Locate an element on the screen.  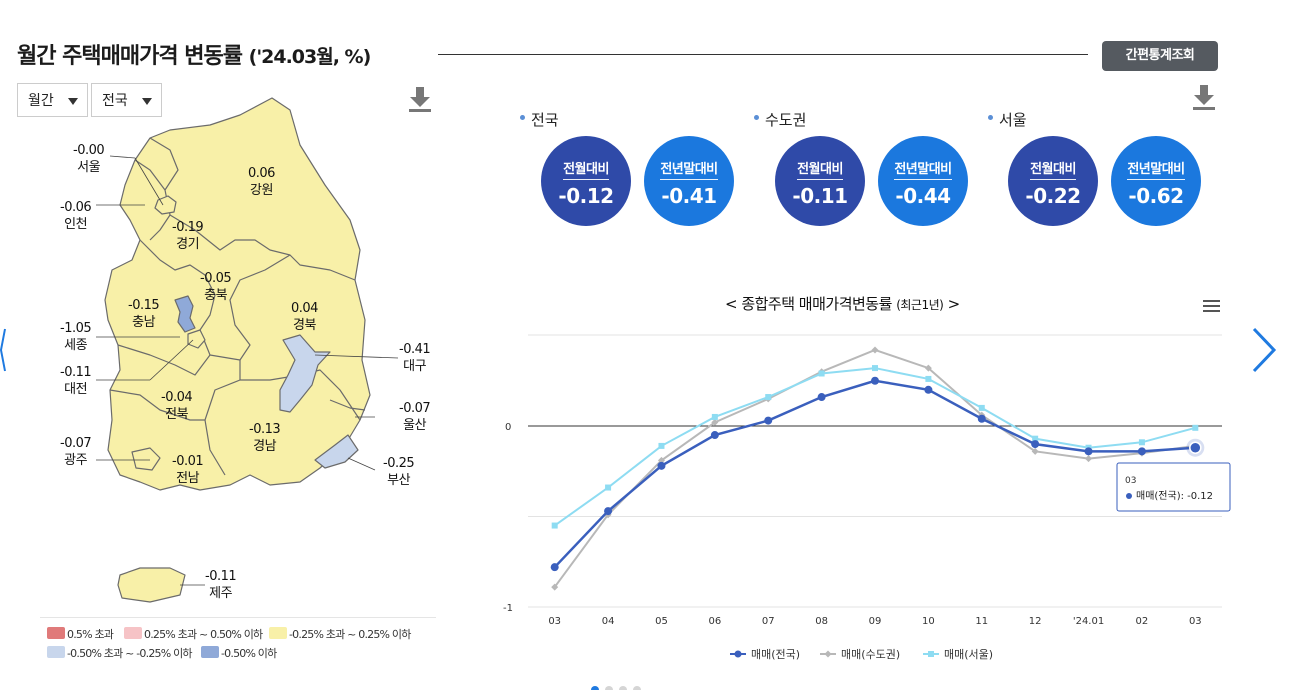
period-select-value: 월간 is located at coordinates (41, 101).